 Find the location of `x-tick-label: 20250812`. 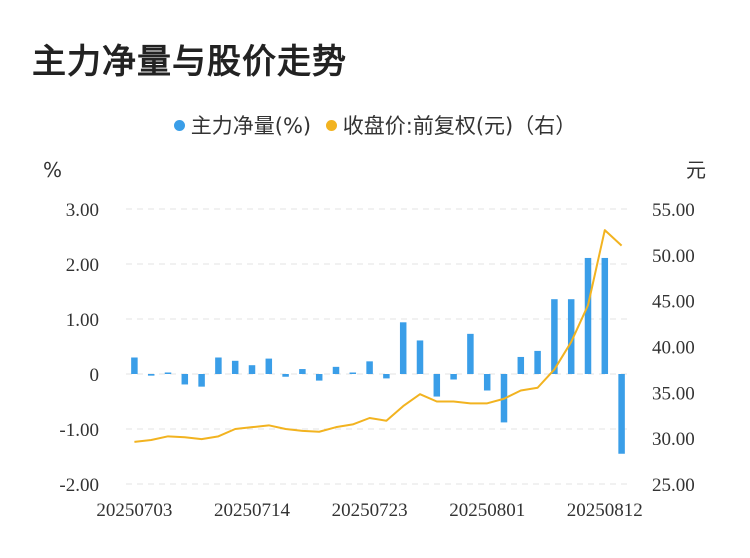

x-tick-label: 20250812 is located at coordinates (605, 510).